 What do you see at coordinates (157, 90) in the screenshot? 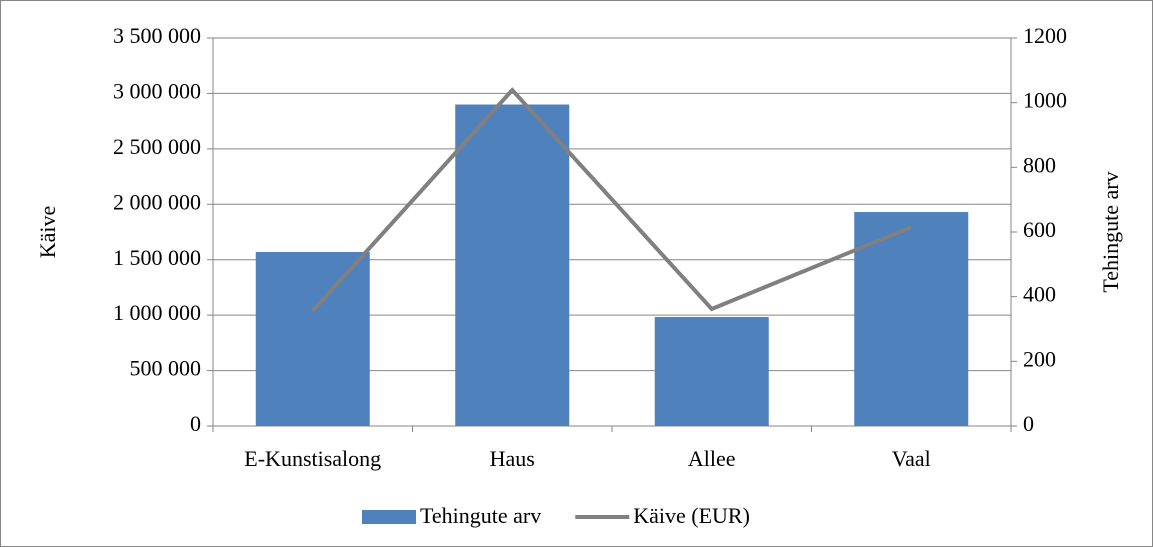
I see `y-tick-label: 3 000 000` at bounding box center [157, 90].